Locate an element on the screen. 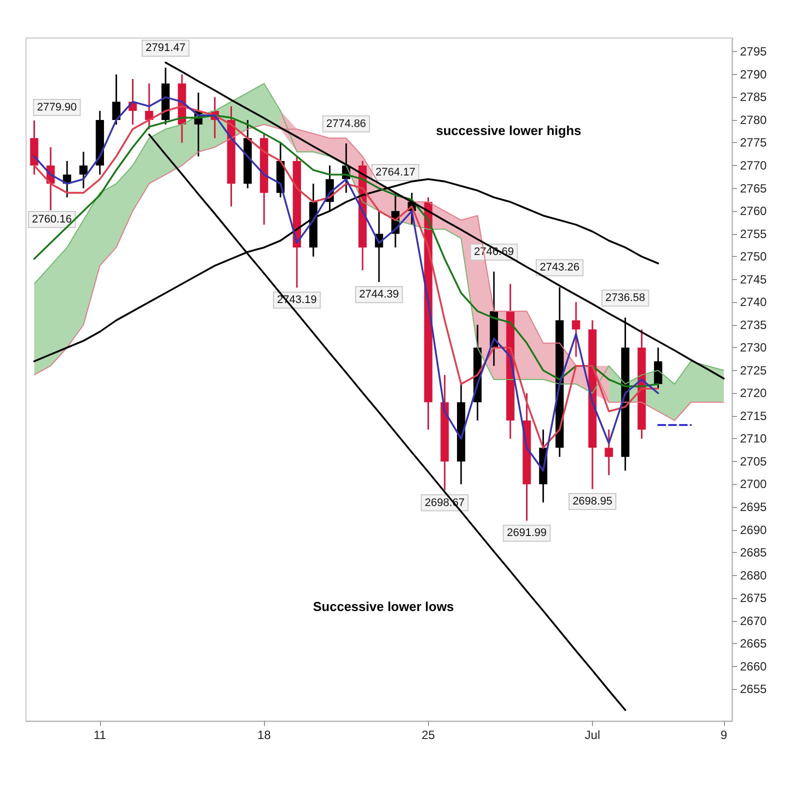 The height and width of the screenshot is (787, 798). x-tick-label: 11 is located at coordinates (100, 735).